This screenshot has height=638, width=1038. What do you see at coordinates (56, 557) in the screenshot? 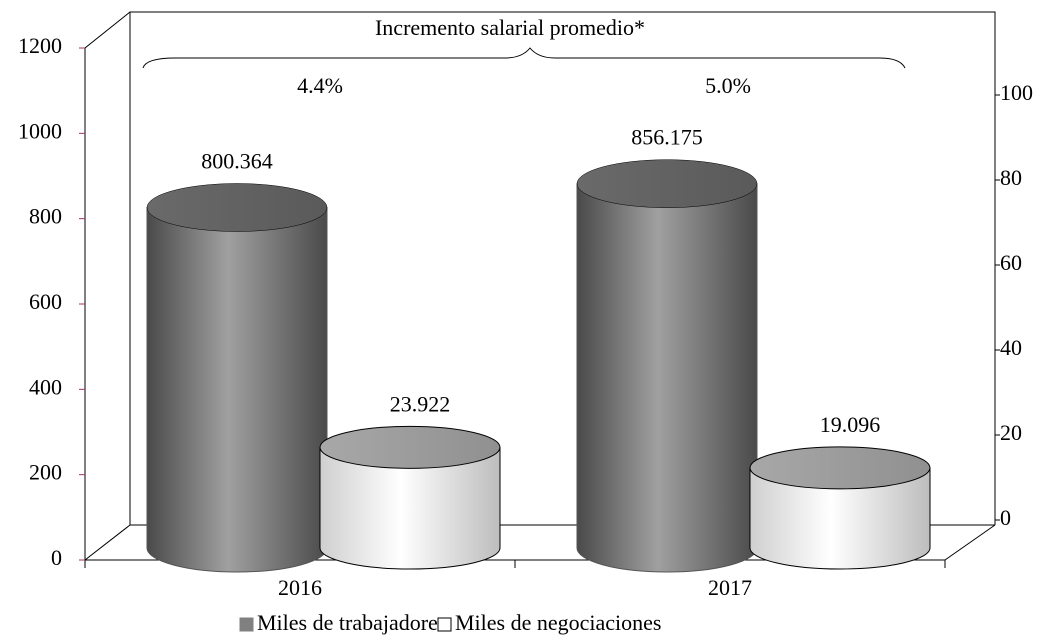
I see `y-tick-label: 0` at bounding box center [56, 557].